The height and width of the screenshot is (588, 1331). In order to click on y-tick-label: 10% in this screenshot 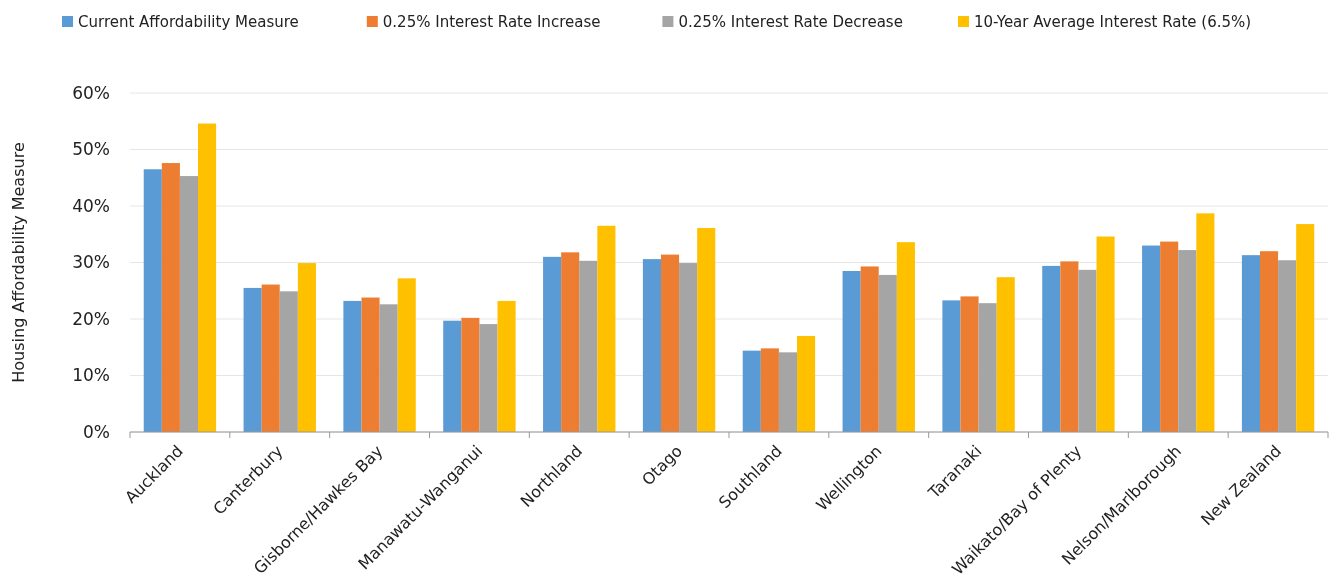, I will do `click(91, 375)`.